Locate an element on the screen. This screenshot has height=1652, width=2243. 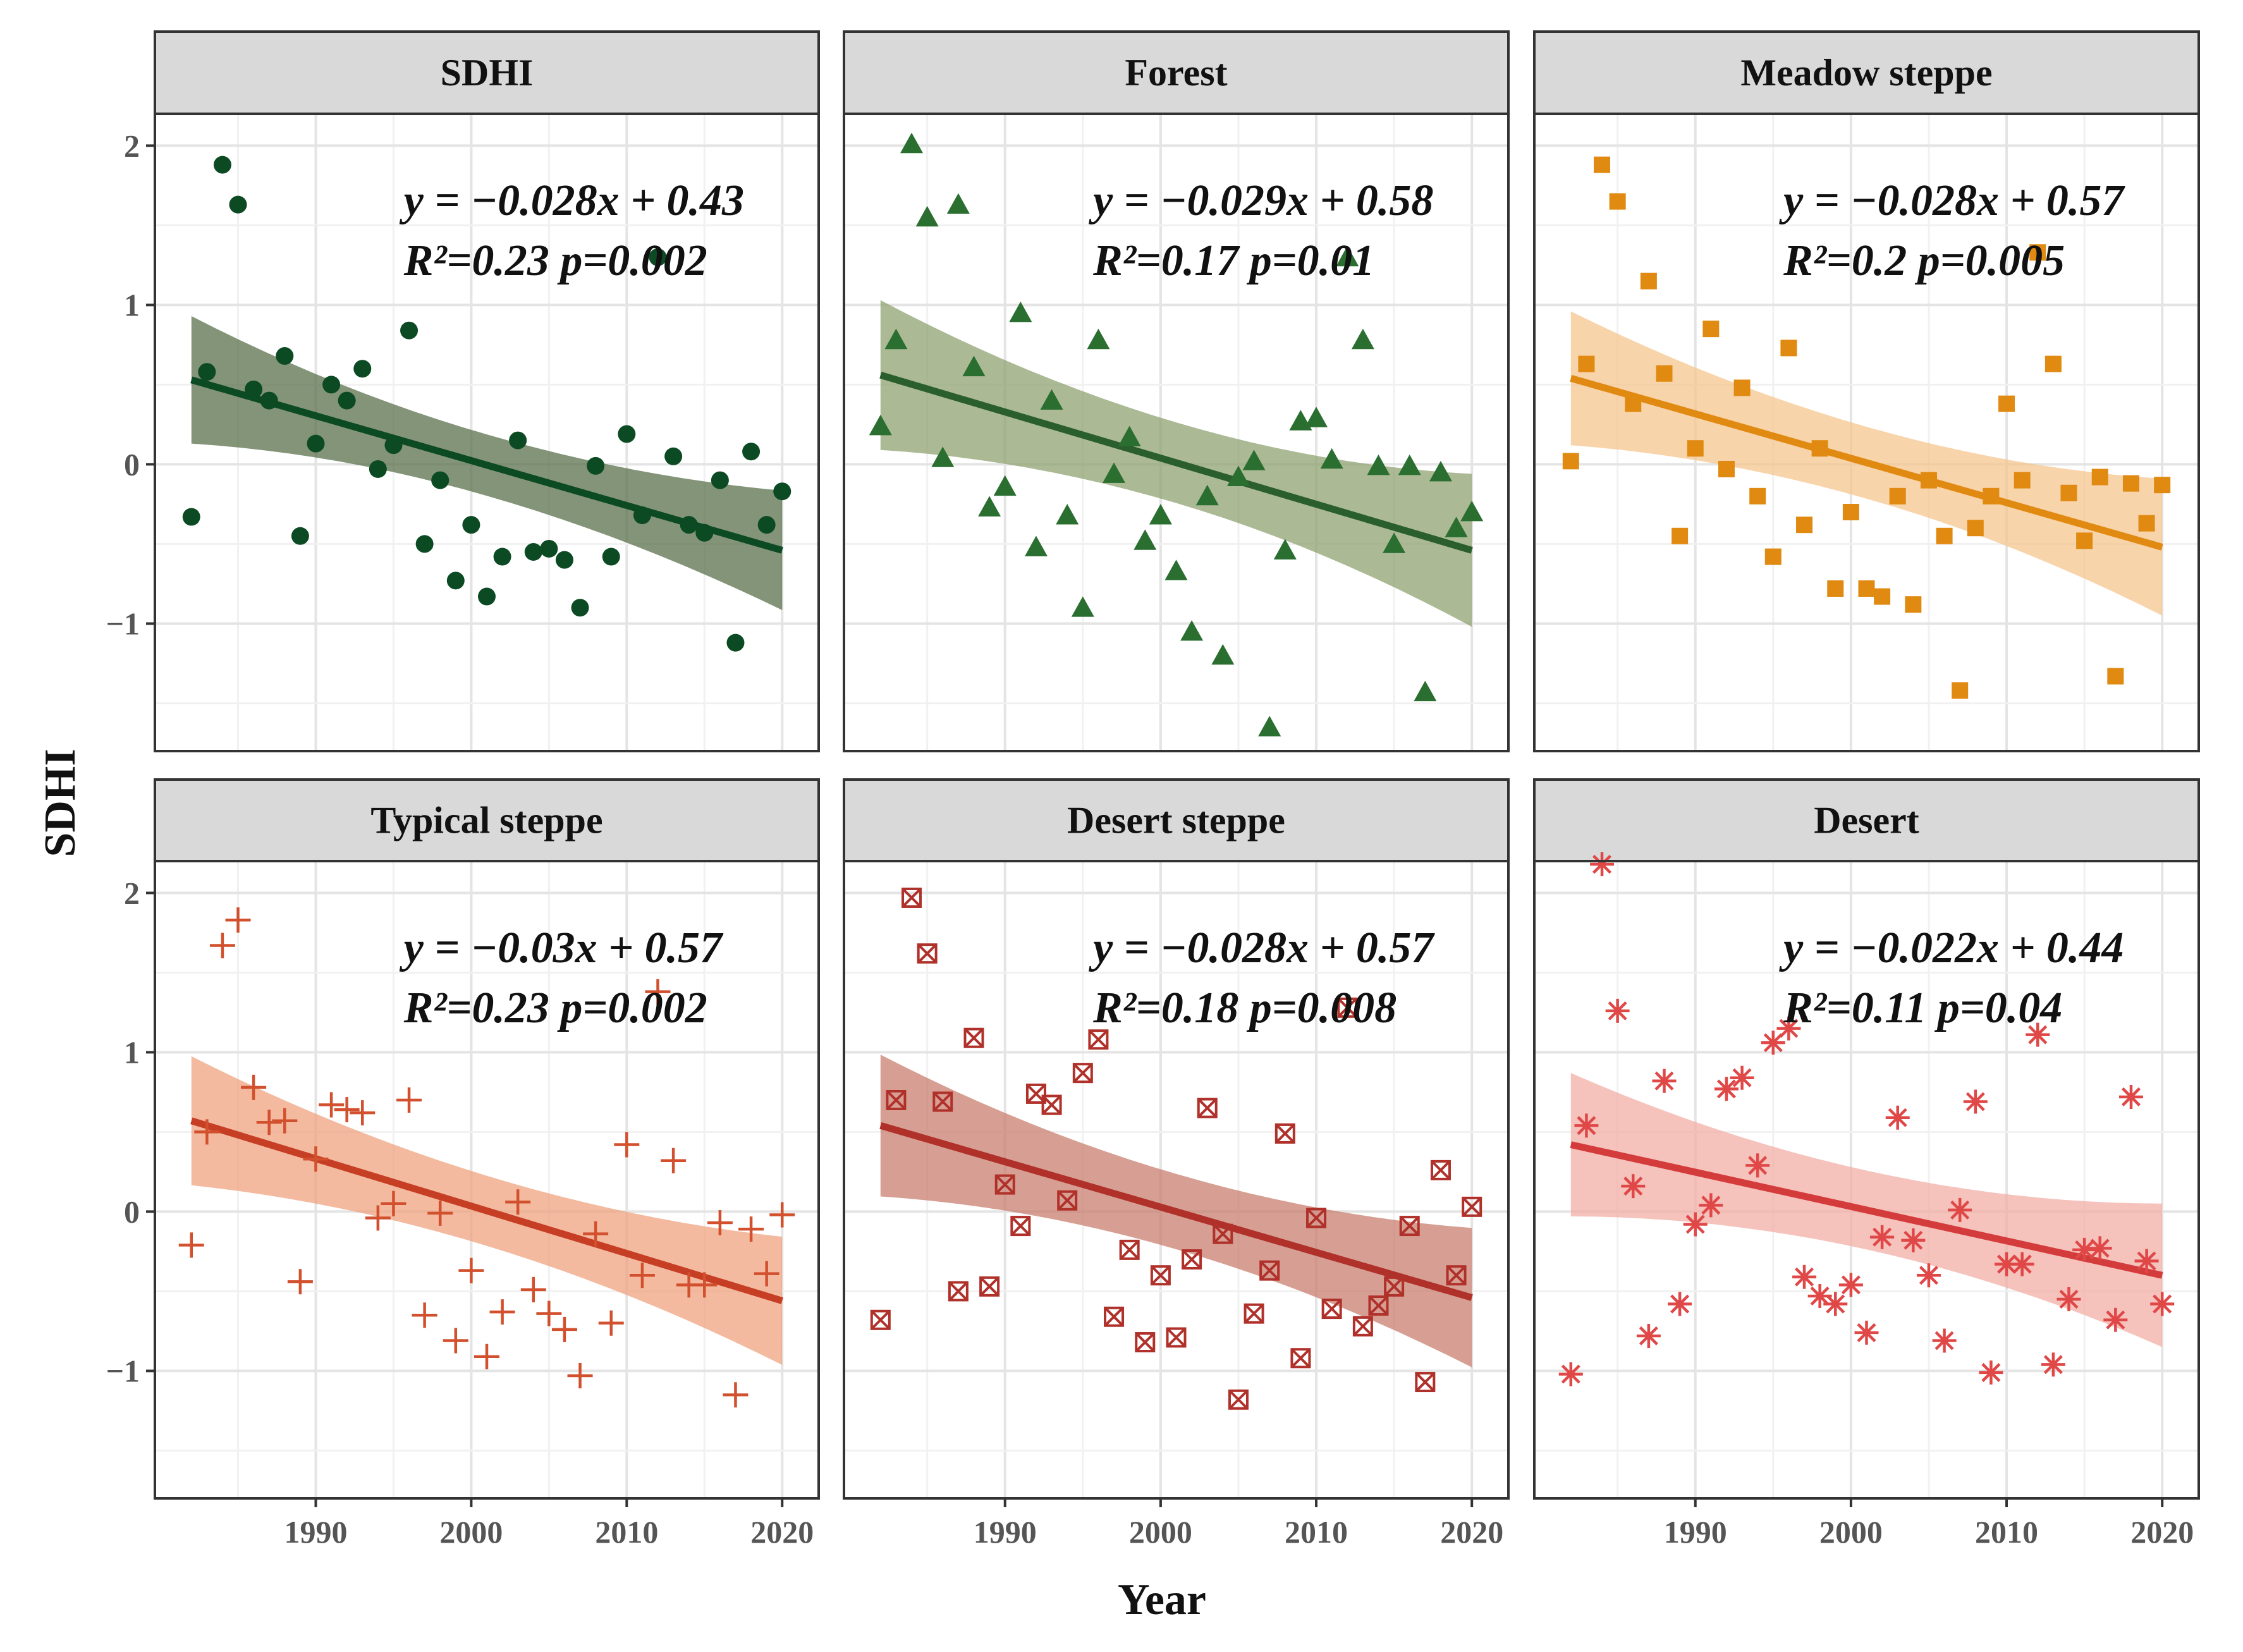
regression-line is located at coordinates (1176, 463).